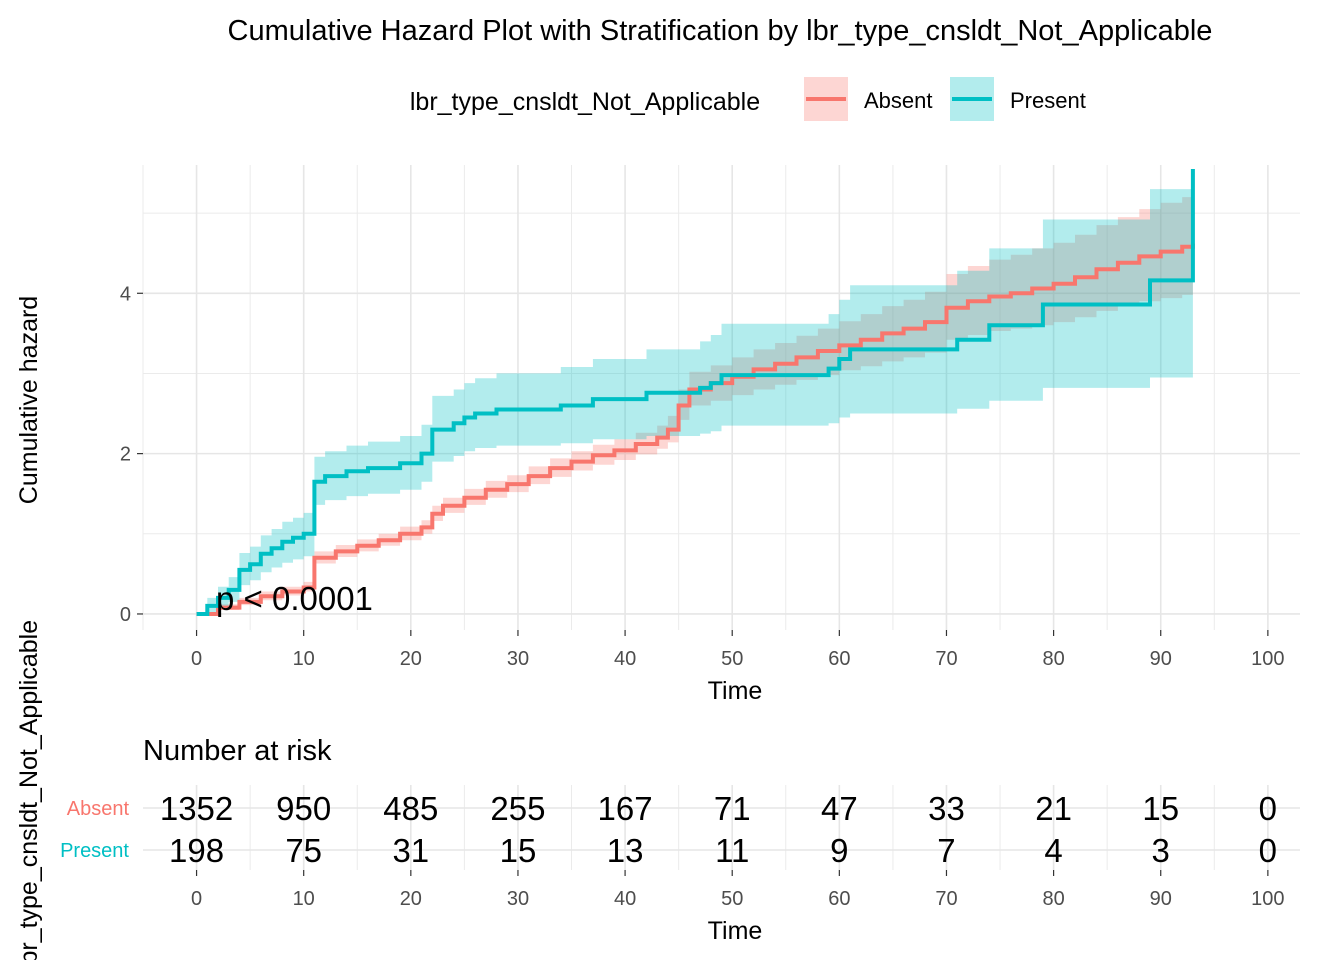 This screenshot has height=960, width=1344. I want to click on risk-cell: 167, so click(625, 808).